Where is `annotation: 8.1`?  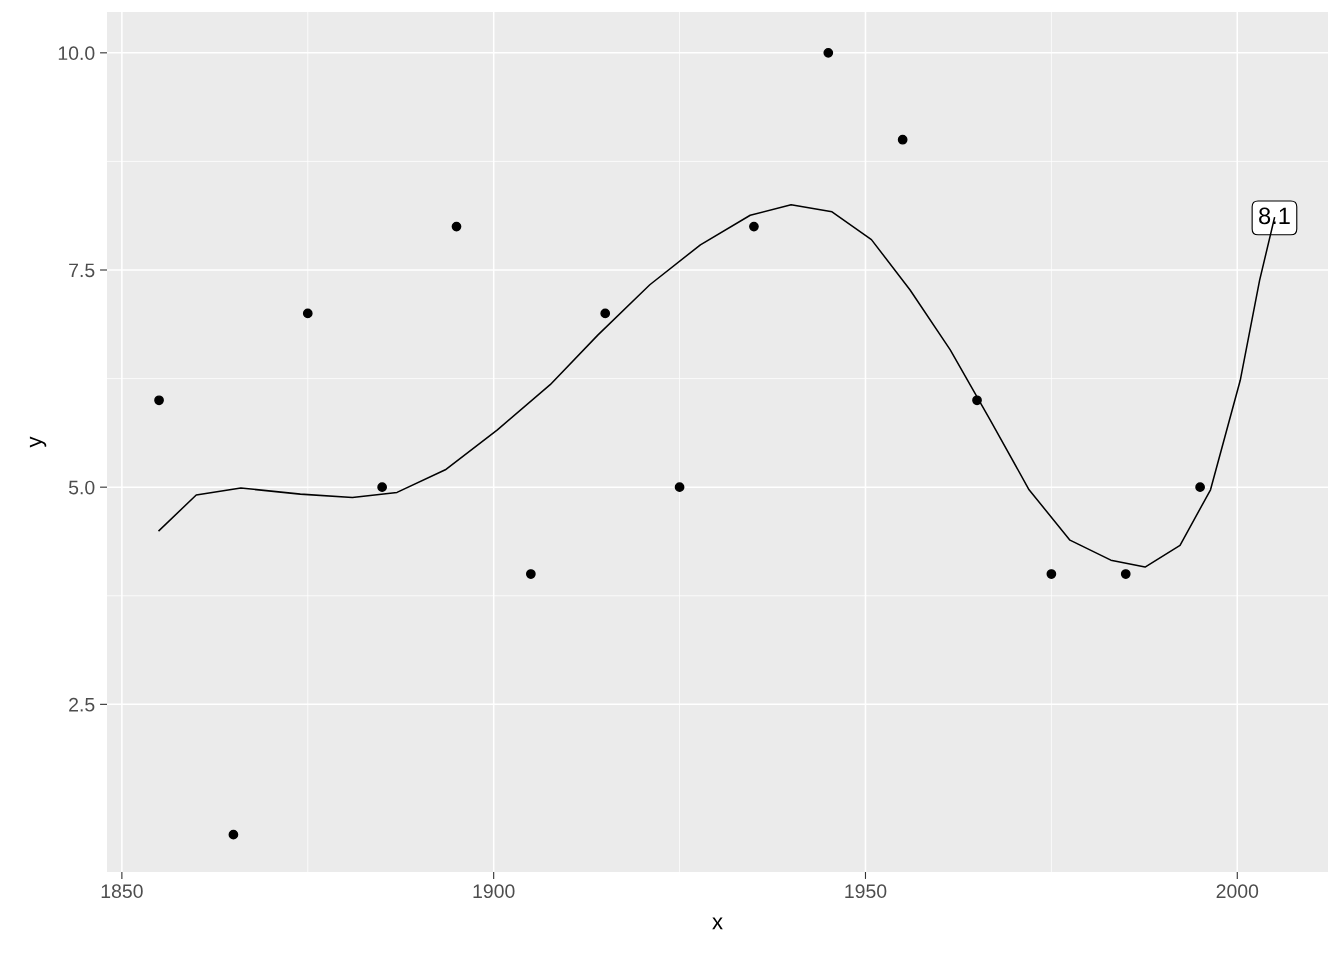
annotation: 8.1 is located at coordinates (1274, 216).